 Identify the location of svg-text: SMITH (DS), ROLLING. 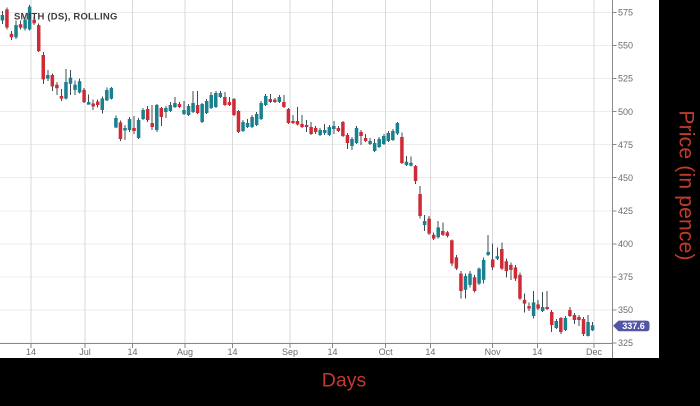
(66, 17).